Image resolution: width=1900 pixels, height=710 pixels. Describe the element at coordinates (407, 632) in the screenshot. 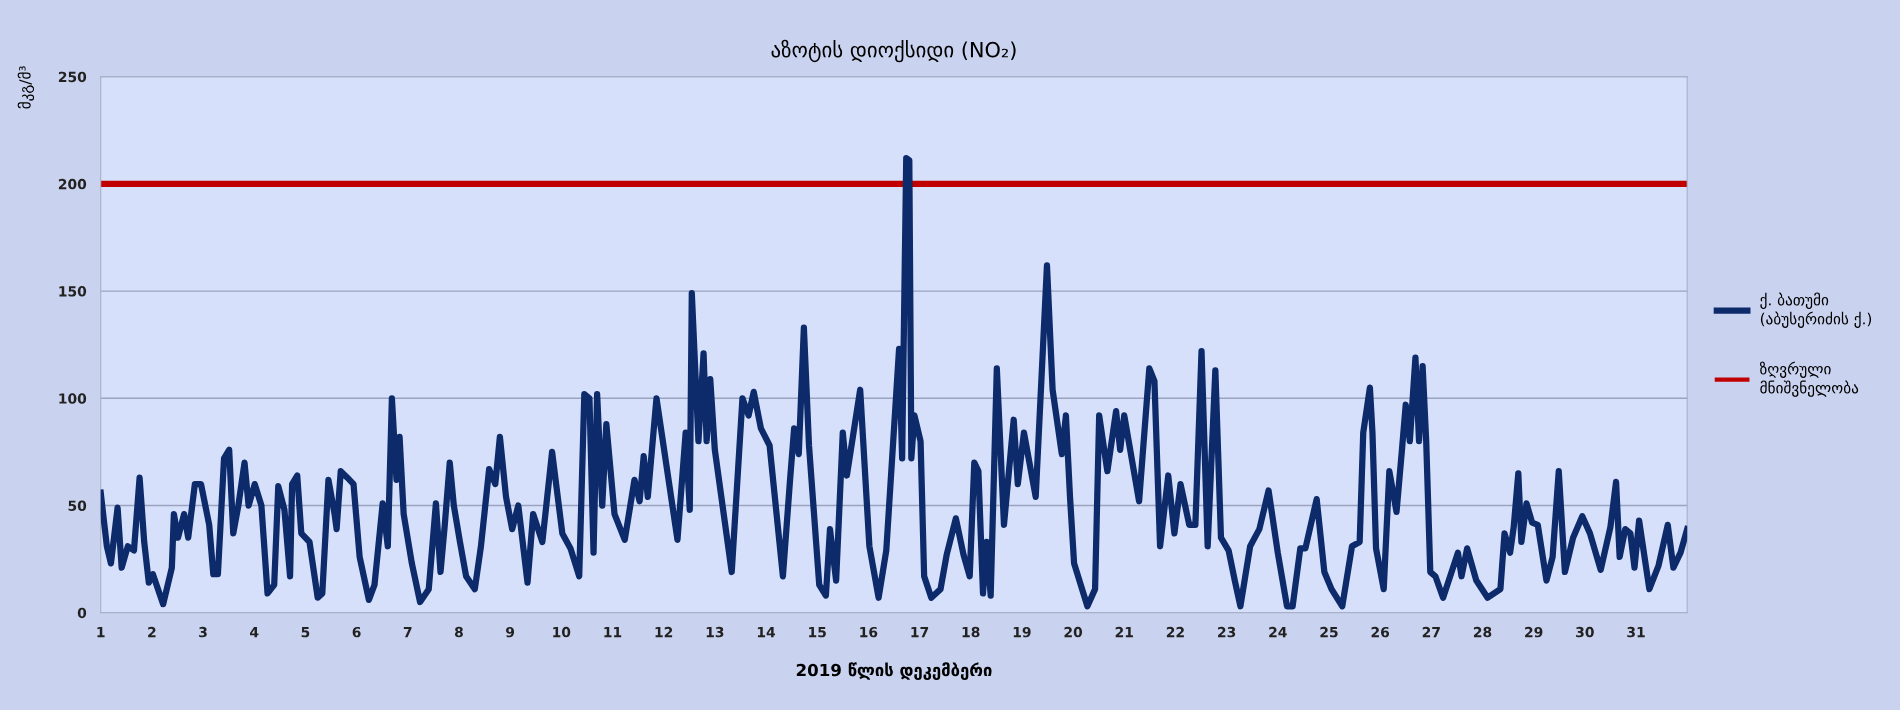

I see `x-tick-label: 7` at that location.